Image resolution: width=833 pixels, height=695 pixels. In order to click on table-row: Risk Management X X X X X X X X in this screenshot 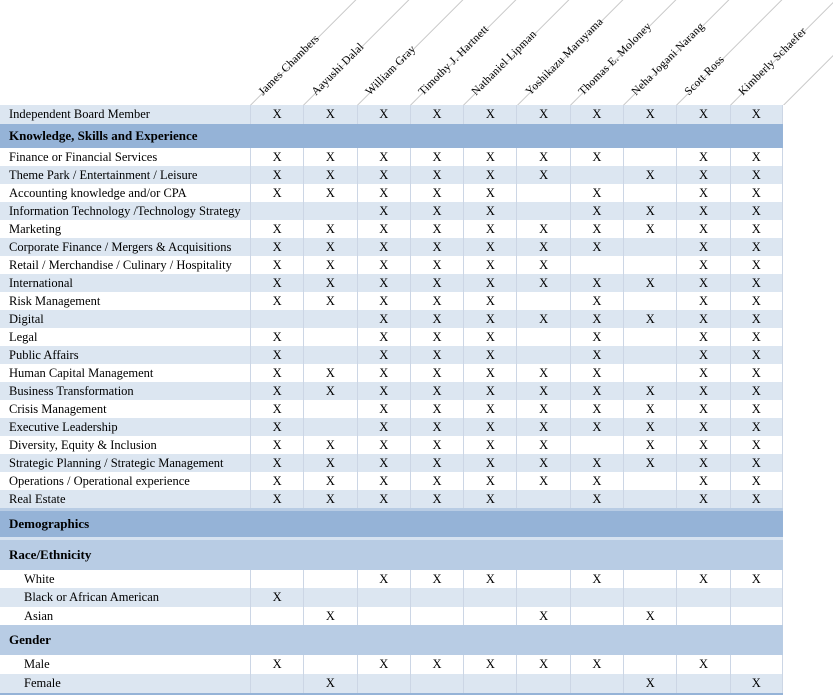, I will do `click(391, 301)`.